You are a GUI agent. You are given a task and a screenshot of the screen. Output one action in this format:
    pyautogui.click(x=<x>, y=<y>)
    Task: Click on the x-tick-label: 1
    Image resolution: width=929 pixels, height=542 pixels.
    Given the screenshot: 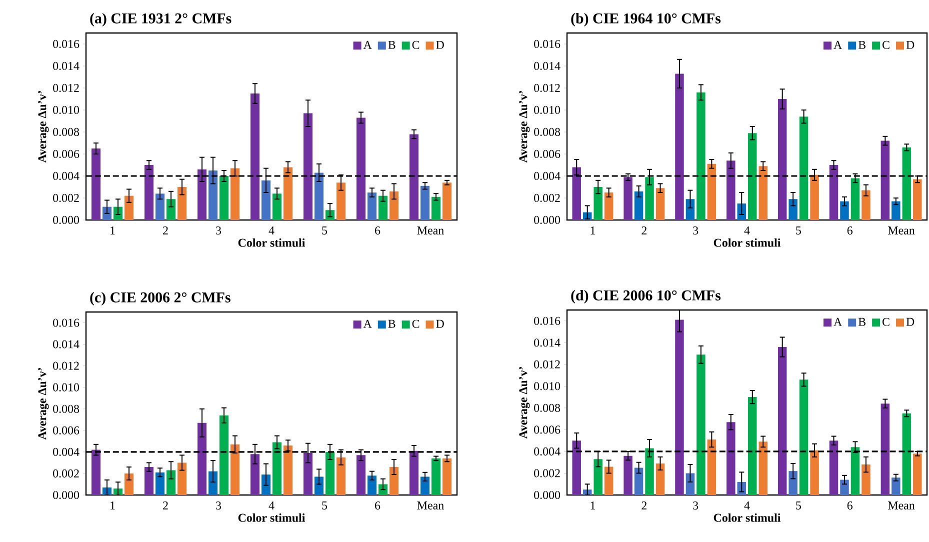 What is the action you would take?
    pyautogui.click(x=112, y=506)
    